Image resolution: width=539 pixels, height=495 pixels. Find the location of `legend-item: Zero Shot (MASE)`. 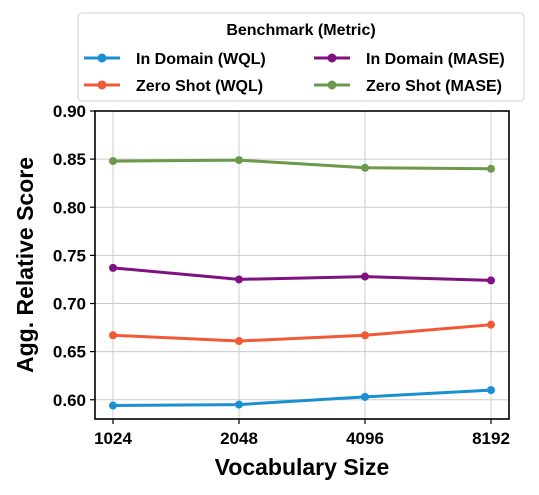

legend-item: Zero Shot (MASE) is located at coordinates (408, 86).